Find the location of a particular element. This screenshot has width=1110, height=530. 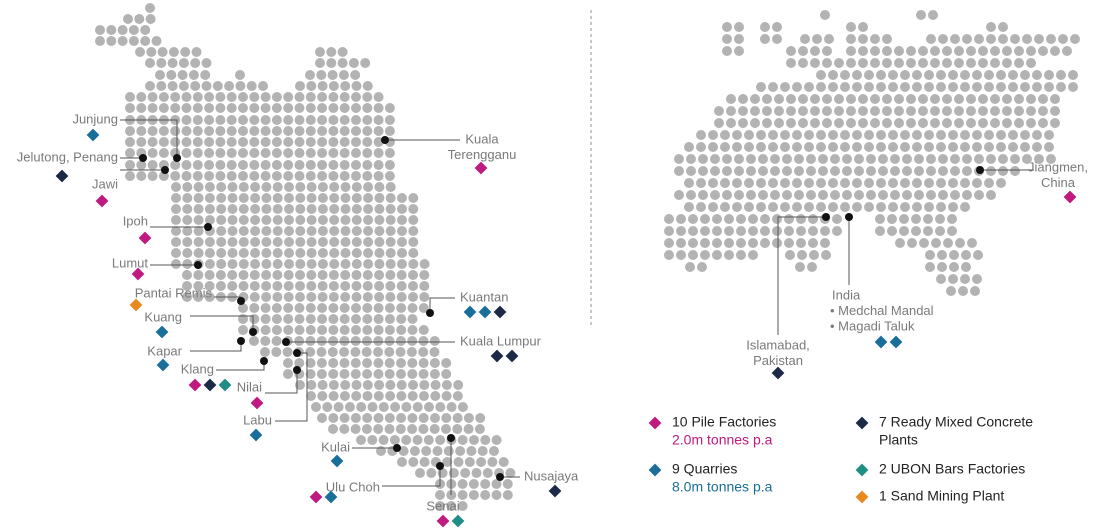

legend-icon is located at coordinates (862, 423).